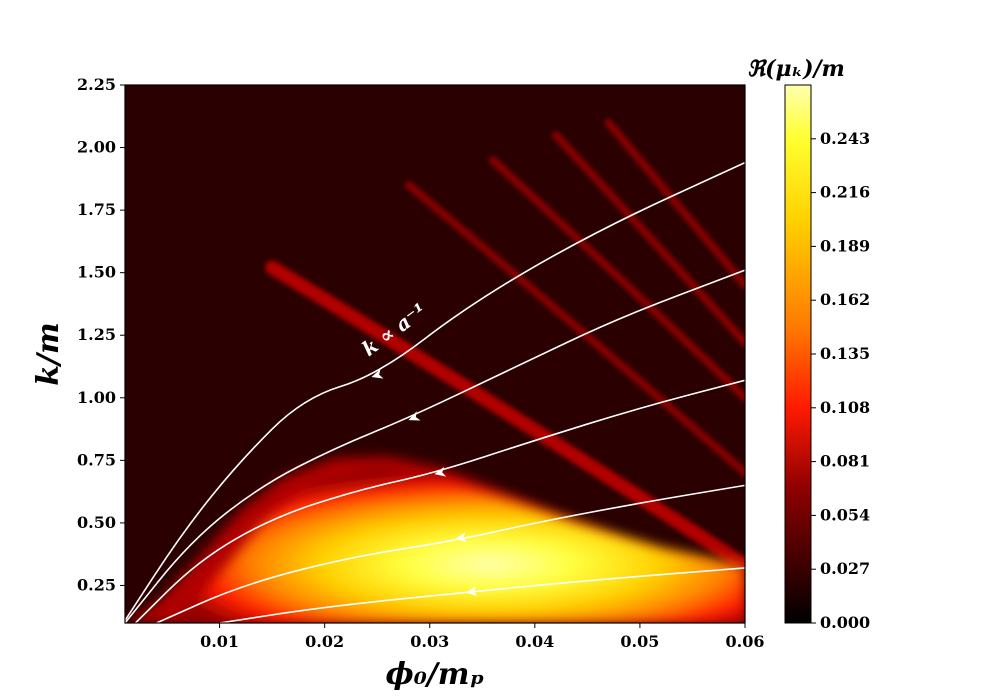  I want to click on x-tick-label: 0.02, so click(324, 641).